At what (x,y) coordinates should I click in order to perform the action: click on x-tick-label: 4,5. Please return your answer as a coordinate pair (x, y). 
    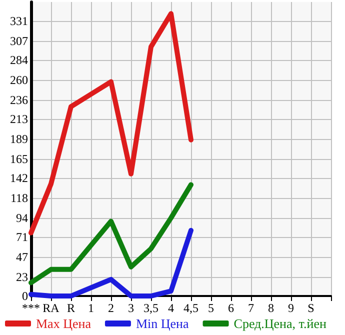
    Looking at the image, I should click on (191, 308).